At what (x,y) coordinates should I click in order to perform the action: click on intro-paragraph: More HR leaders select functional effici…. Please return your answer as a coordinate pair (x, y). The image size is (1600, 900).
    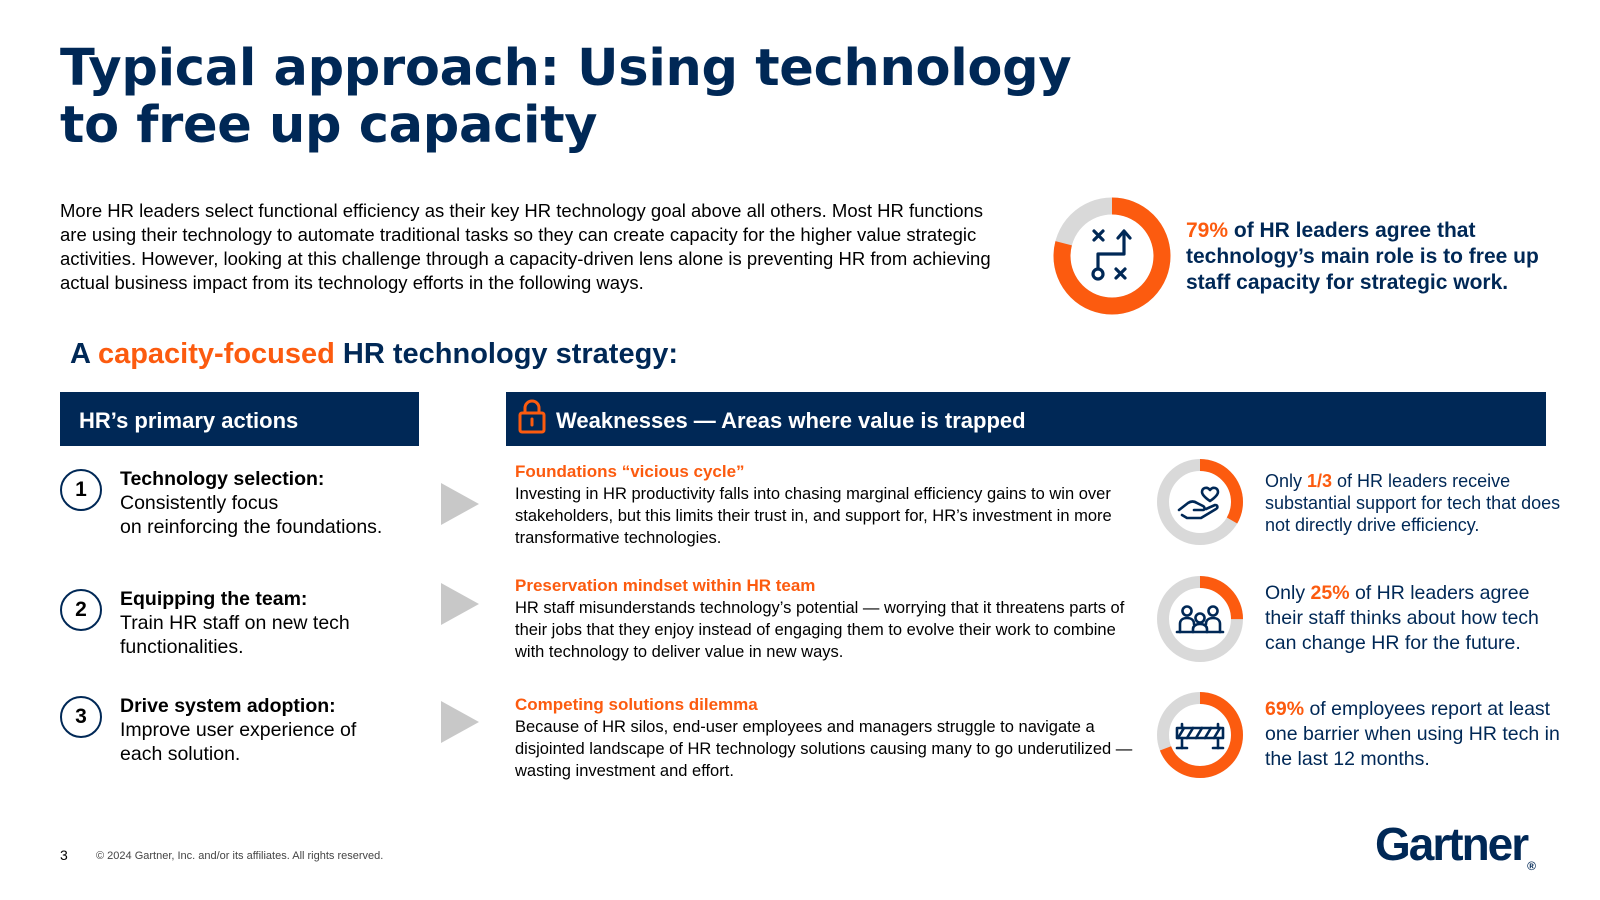
    Looking at the image, I should click on (525, 246).